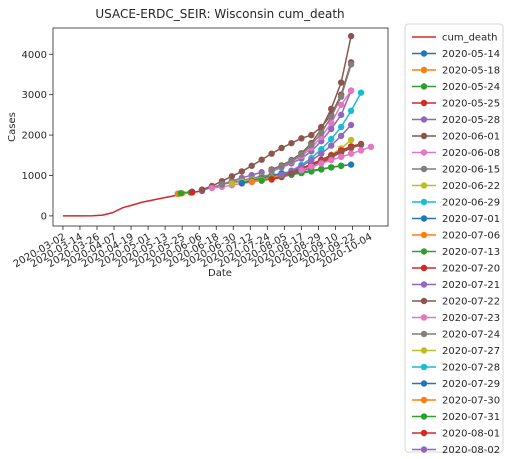  I want to click on legend-label: 2020-06-29, so click(471, 203).